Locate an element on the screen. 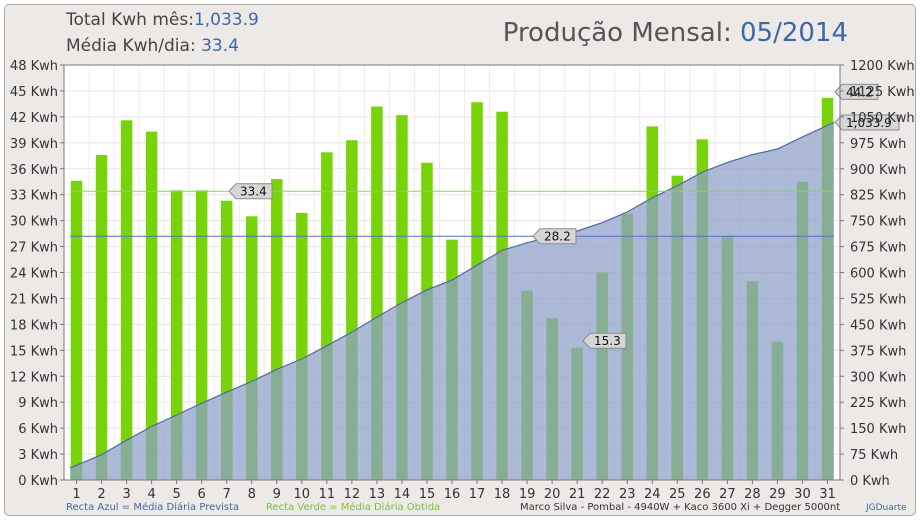 Image resolution: width=920 pixels, height=520 pixels. monthly-total-label: Total Kwh mês: is located at coordinates (130, 20).